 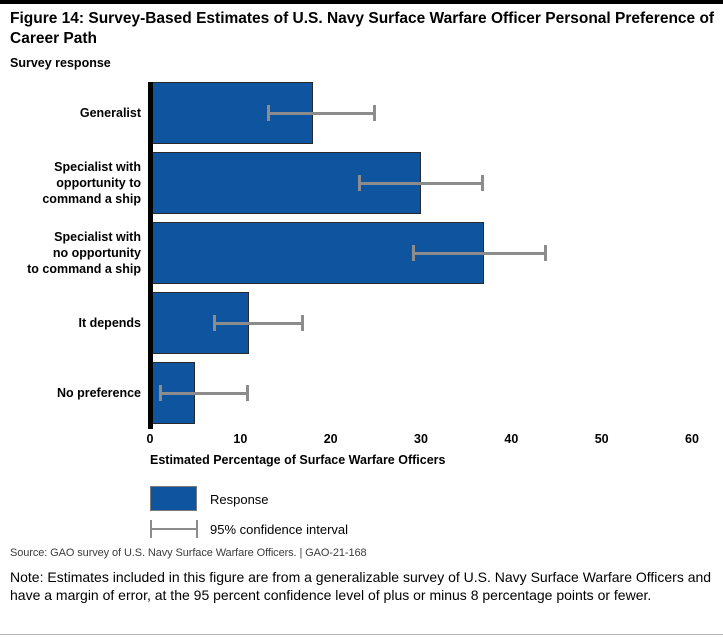 What do you see at coordinates (361, 2) in the screenshot?
I see `top-border-rule` at bounding box center [361, 2].